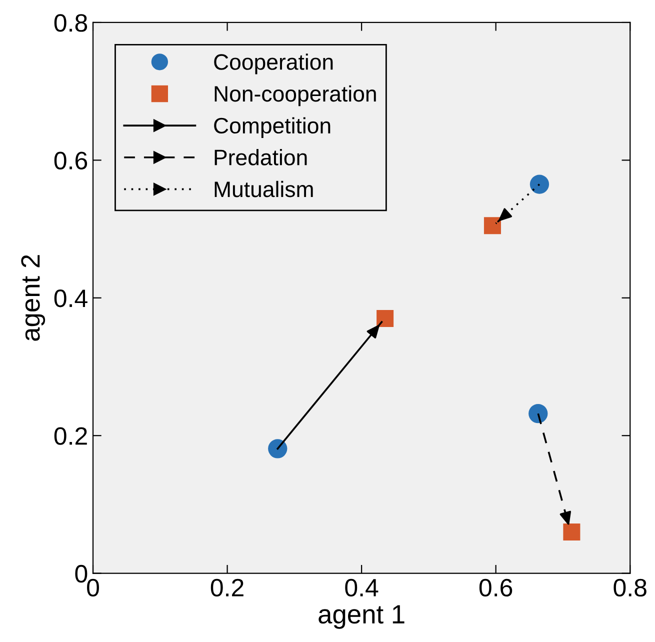  What do you see at coordinates (495, 587) in the screenshot?
I see `x-tick-label: 0.6` at bounding box center [495, 587].